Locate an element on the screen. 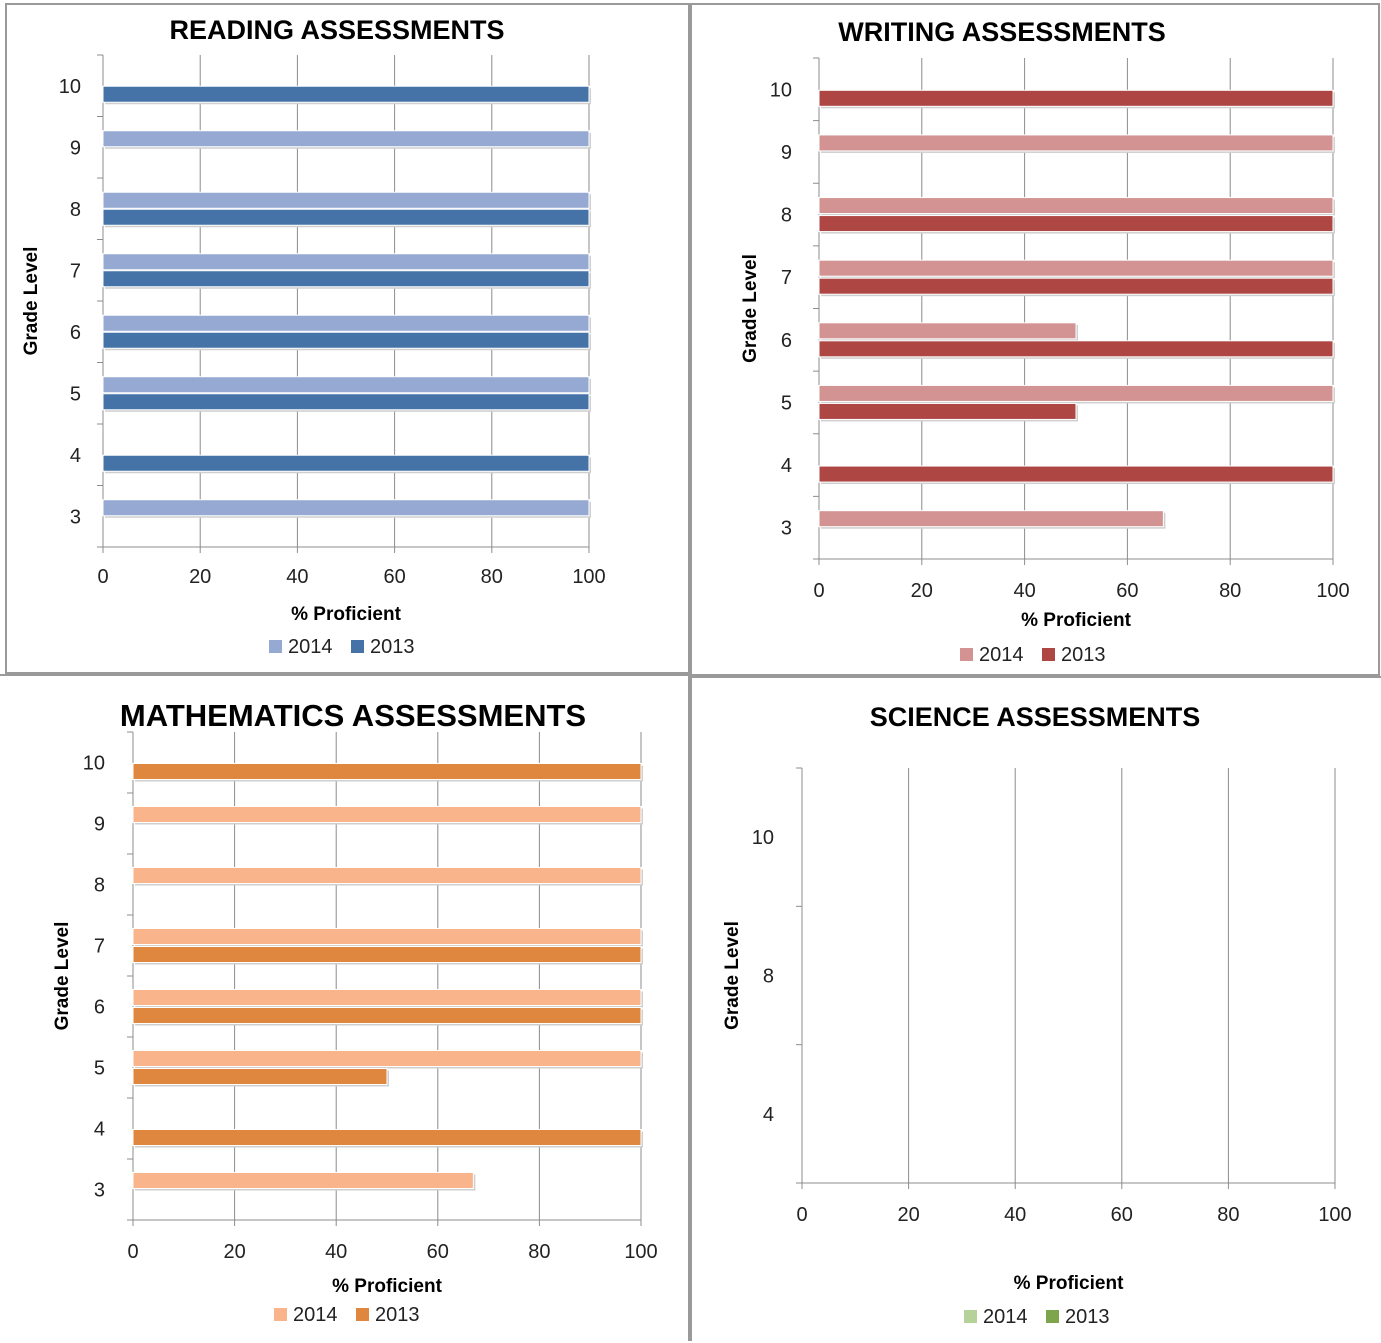 The width and height of the screenshot is (1381, 1343). chart-title: MATHEMATICS ASSESSMENTS is located at coordinates (353, 715).